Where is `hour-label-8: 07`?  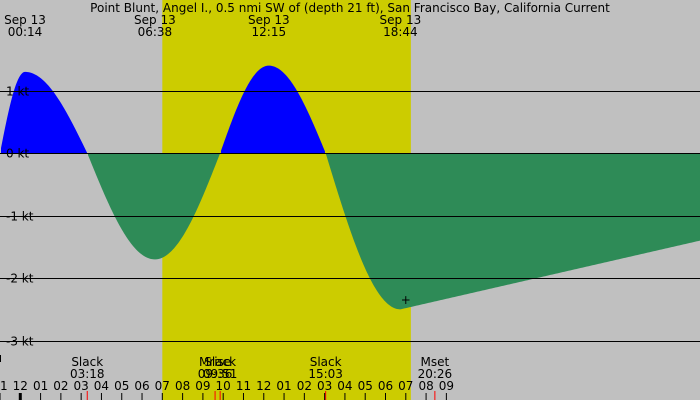 hour-label-8: 07 is located at coordinates (162, 386).